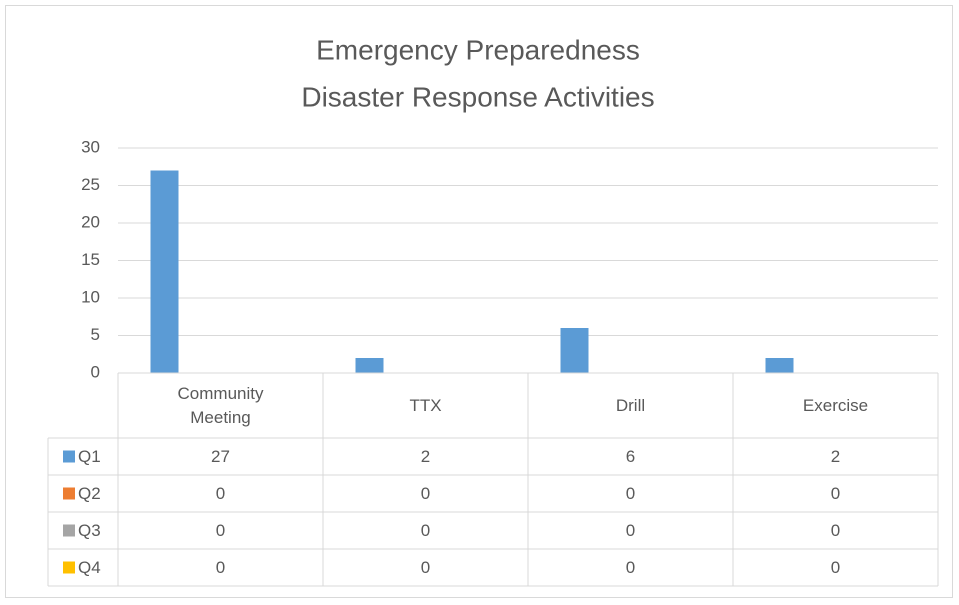 This screenshot has width=959, height=605. I want to click on chart-title: Disaster Response Activities, so click(477, 96).